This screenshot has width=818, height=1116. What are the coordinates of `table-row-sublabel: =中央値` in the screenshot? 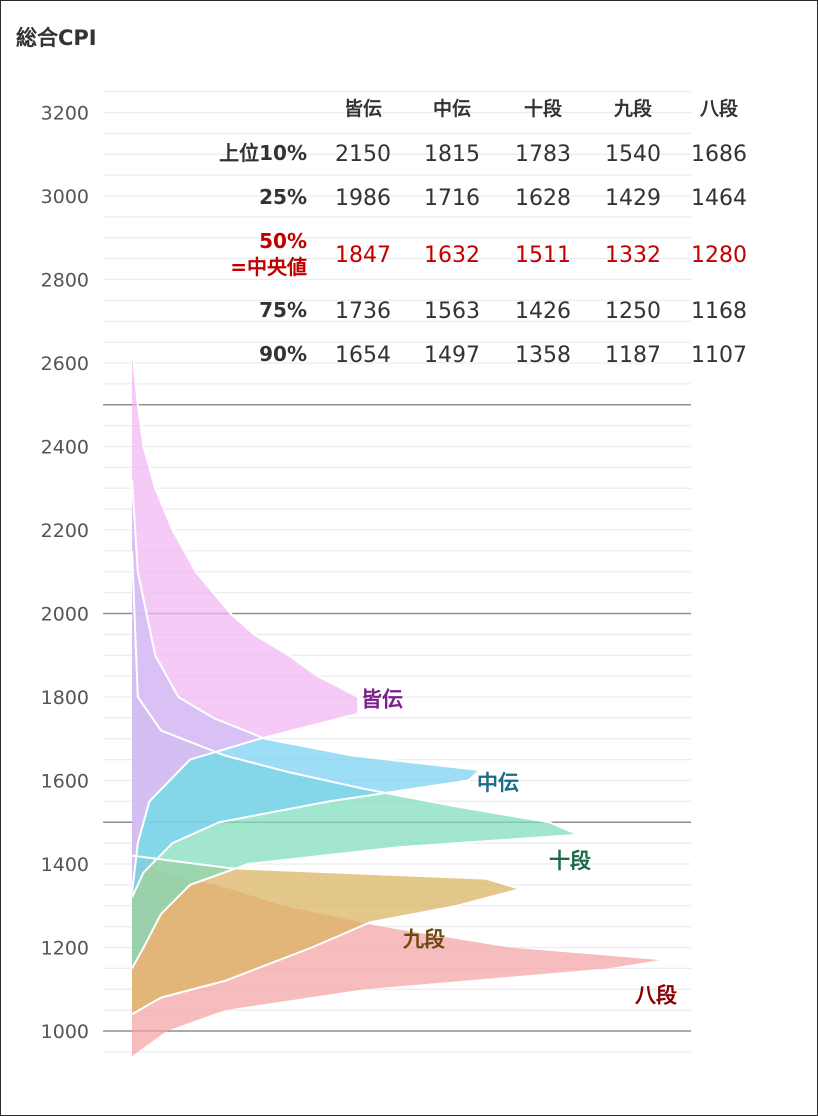 It's located at (268, 267).